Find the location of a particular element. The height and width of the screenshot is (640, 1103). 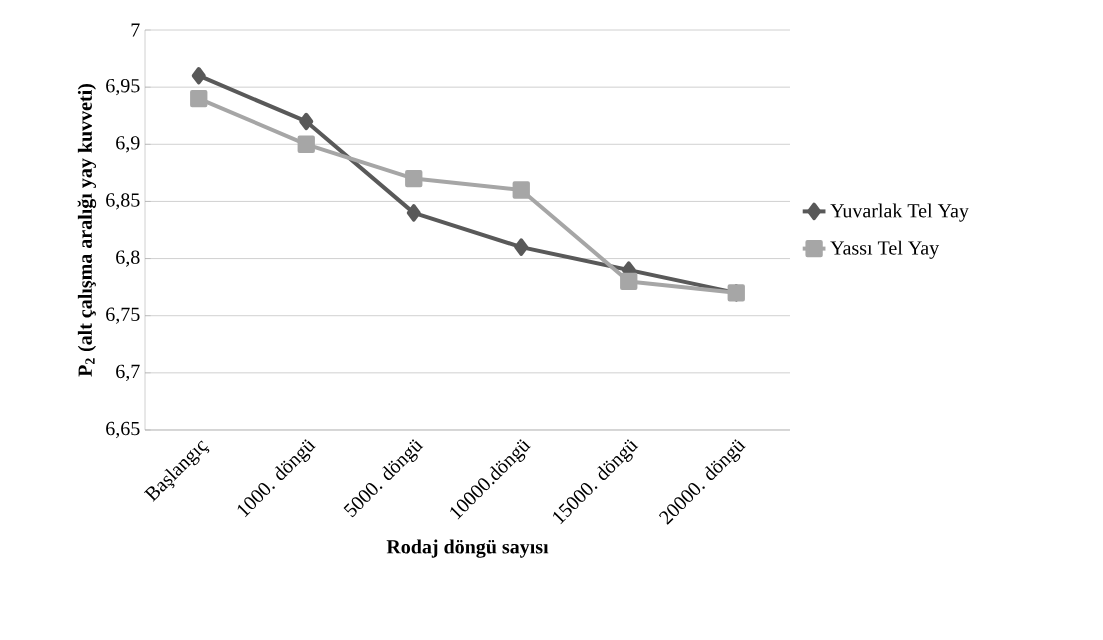

y-tick-label: 6,7 is located at coordinates (128, 373).